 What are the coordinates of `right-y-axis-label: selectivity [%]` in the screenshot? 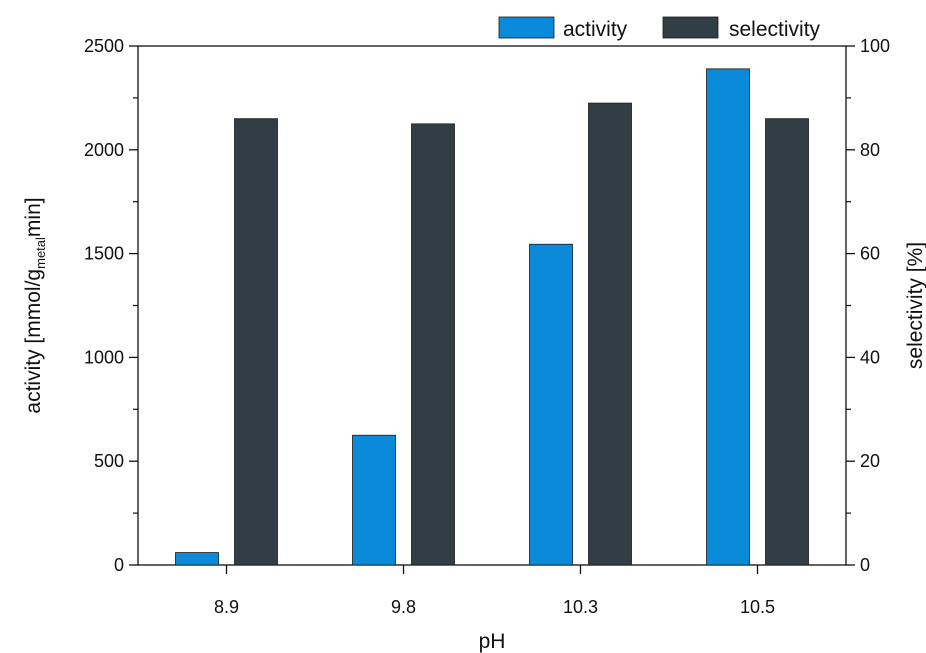 It's located at (915, 305).